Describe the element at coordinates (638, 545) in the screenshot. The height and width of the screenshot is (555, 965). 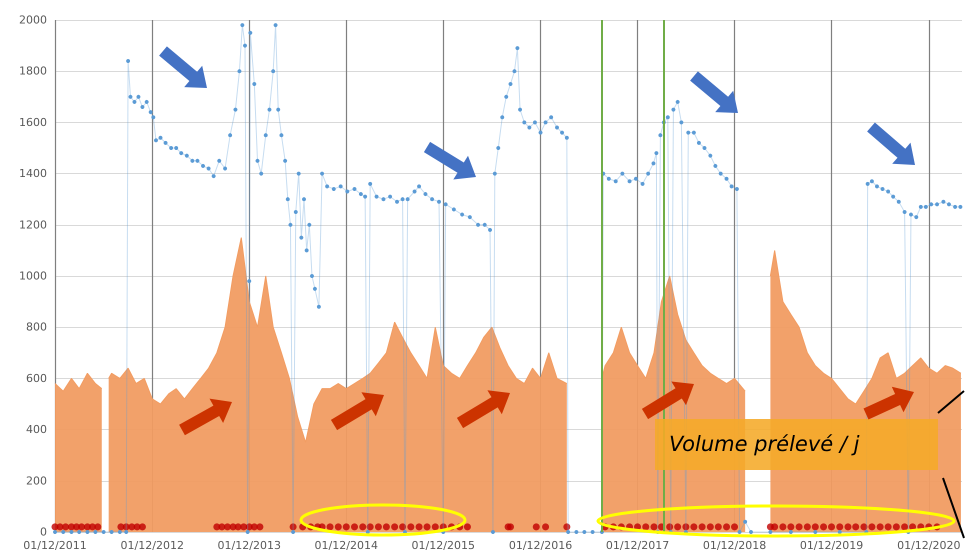
I see `x-tick-label: 01/12/2017` at that location.